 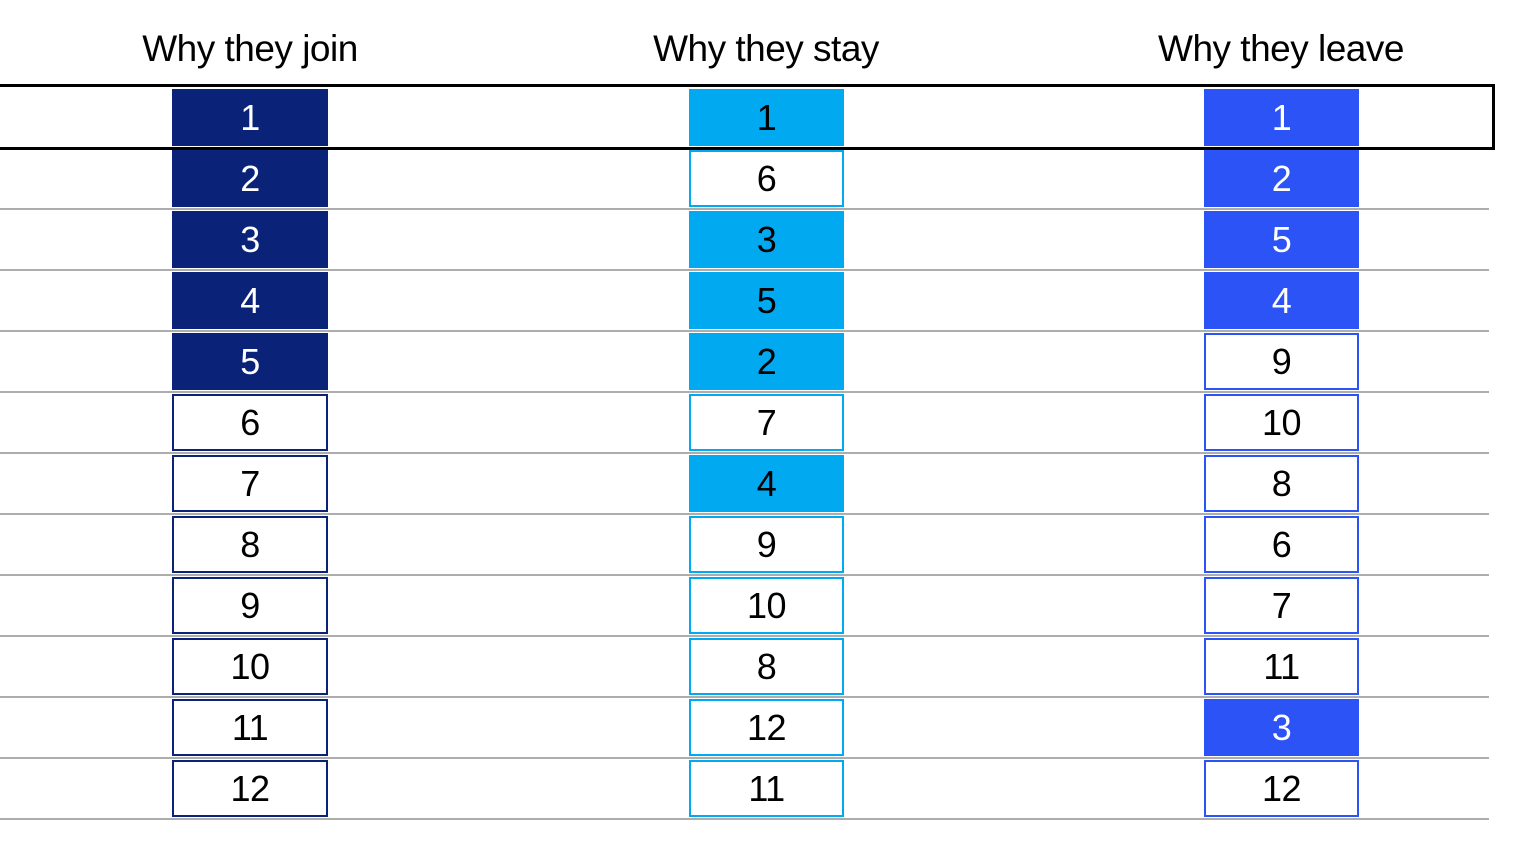 What do you see at coordinates (1281, 48) in the screenshot?
I see `column-header-leave: Why they leave` at bounding box center [1281, 48].